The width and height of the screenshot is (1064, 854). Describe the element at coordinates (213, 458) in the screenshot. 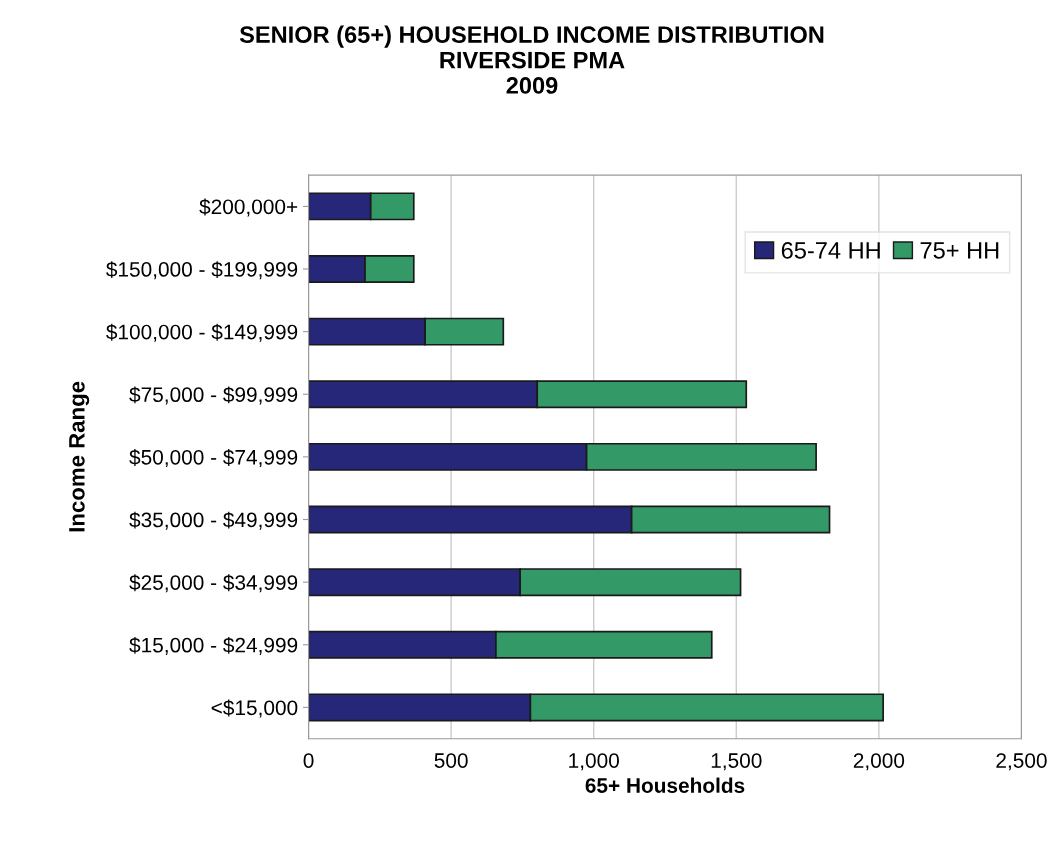

I see `y-tick-label: $50,000 - $74,999` at that location.